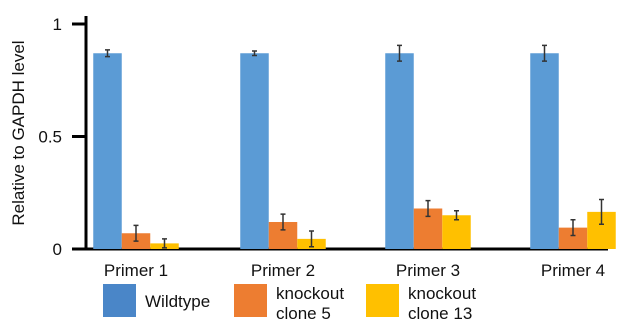  I want to click on legend-item-knockout-clone-5: knockout clone 5, so click(305, 304).